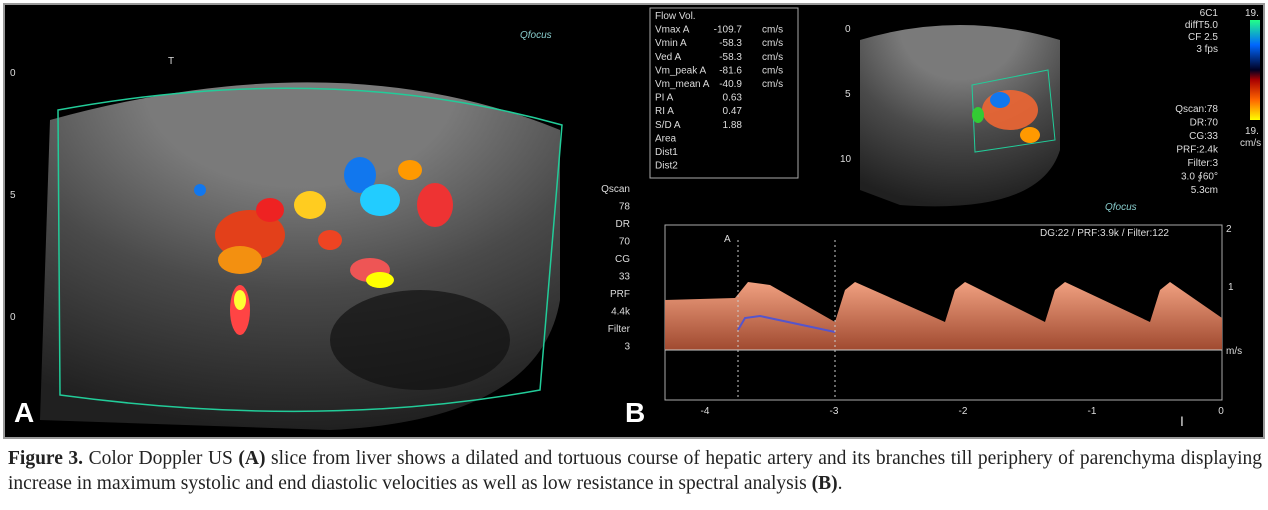  I want to click on setting: PRF:2.4k, so click(1197, 150).